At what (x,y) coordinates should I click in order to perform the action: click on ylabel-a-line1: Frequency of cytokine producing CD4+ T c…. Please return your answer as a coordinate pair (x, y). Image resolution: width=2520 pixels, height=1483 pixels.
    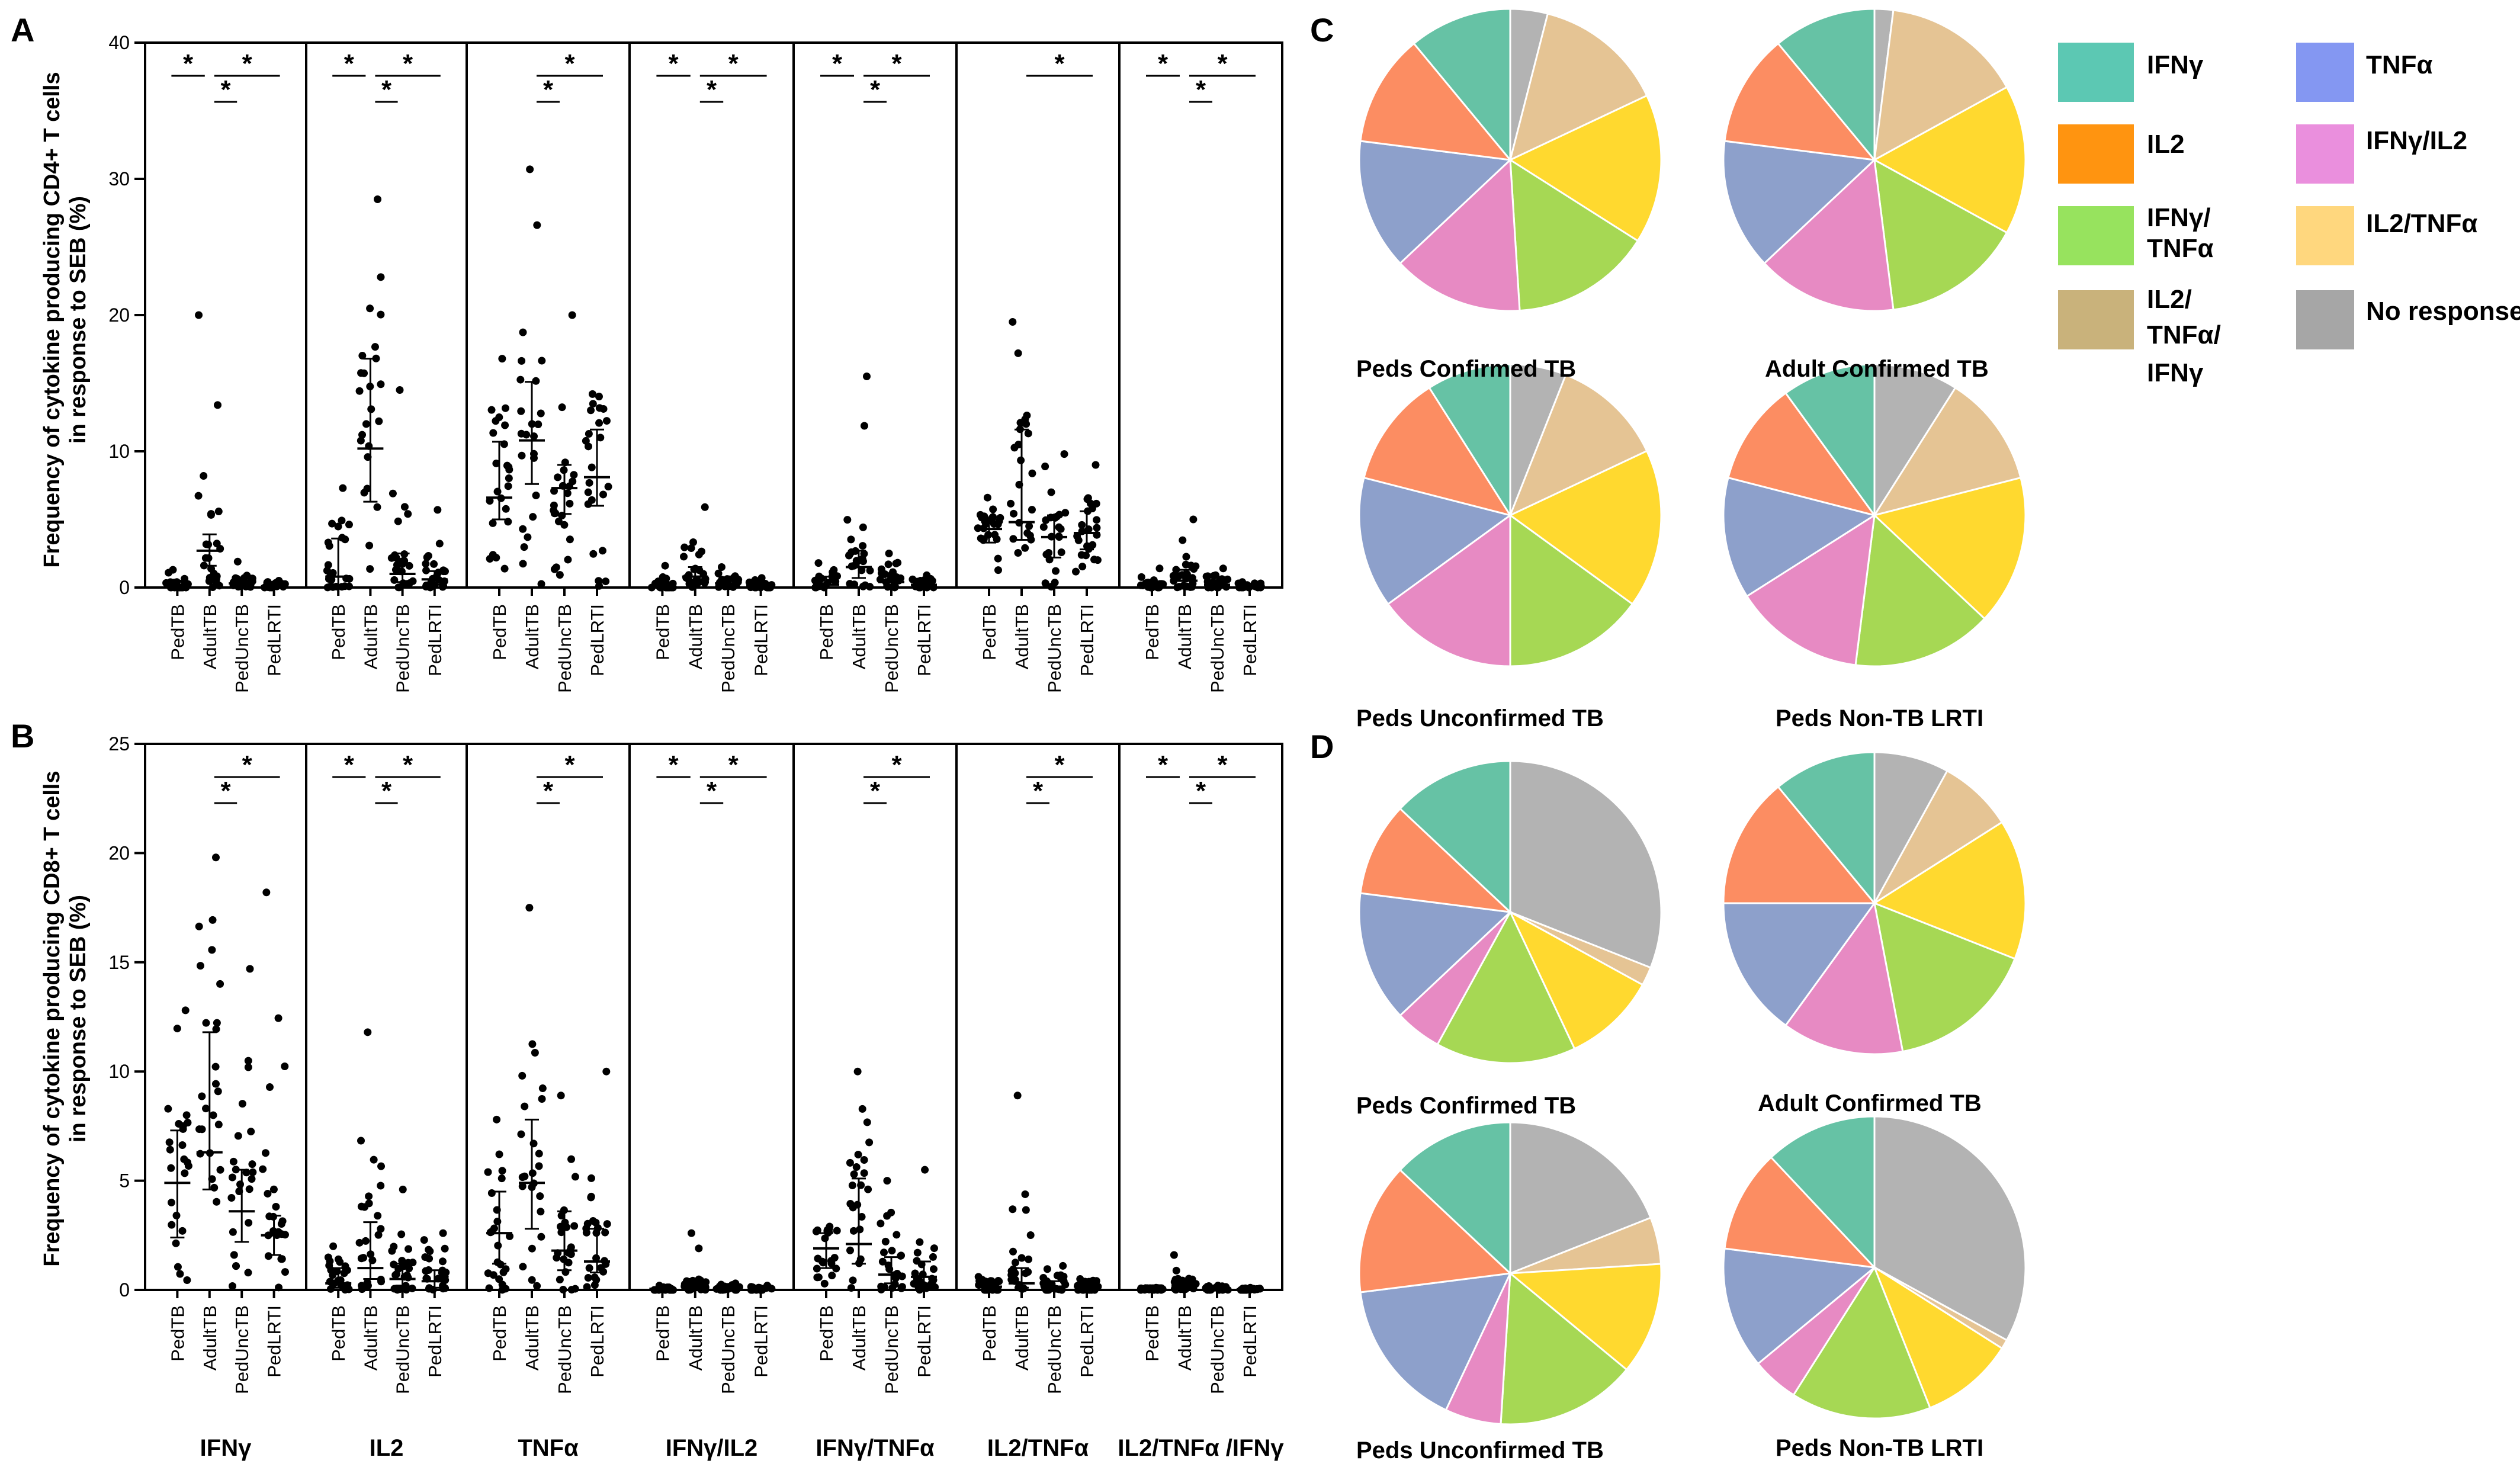
    Looking at the image, I should click on (52, 319).